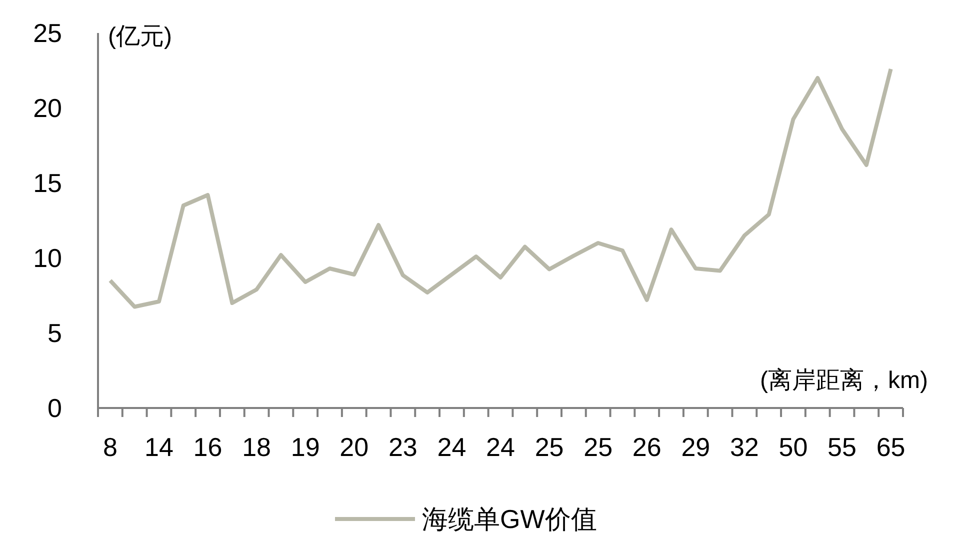 The height and width of the screenshot is (552, 957). Describe the element at coordinates (55, 333) in the screenshot. I see `y-tick-label: 5` at that location.